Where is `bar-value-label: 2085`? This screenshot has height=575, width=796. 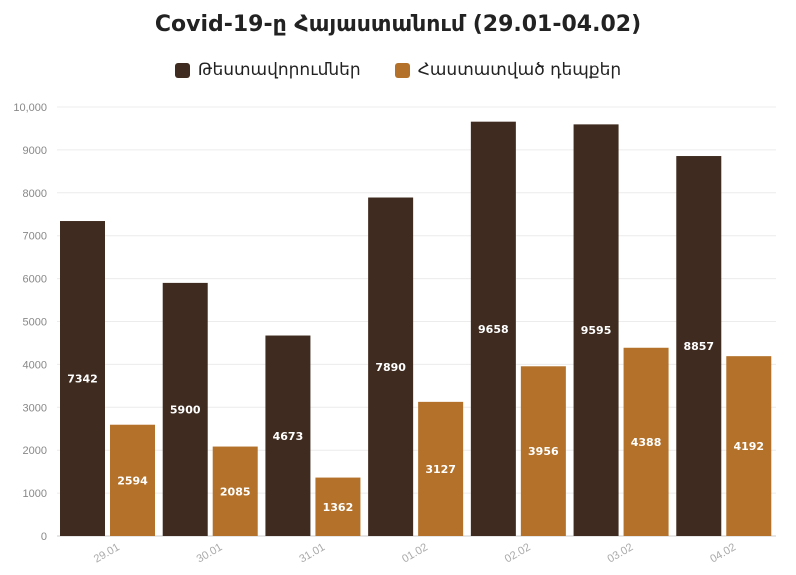
bar-value-label: 2085 is located at coordinates (235, 491).